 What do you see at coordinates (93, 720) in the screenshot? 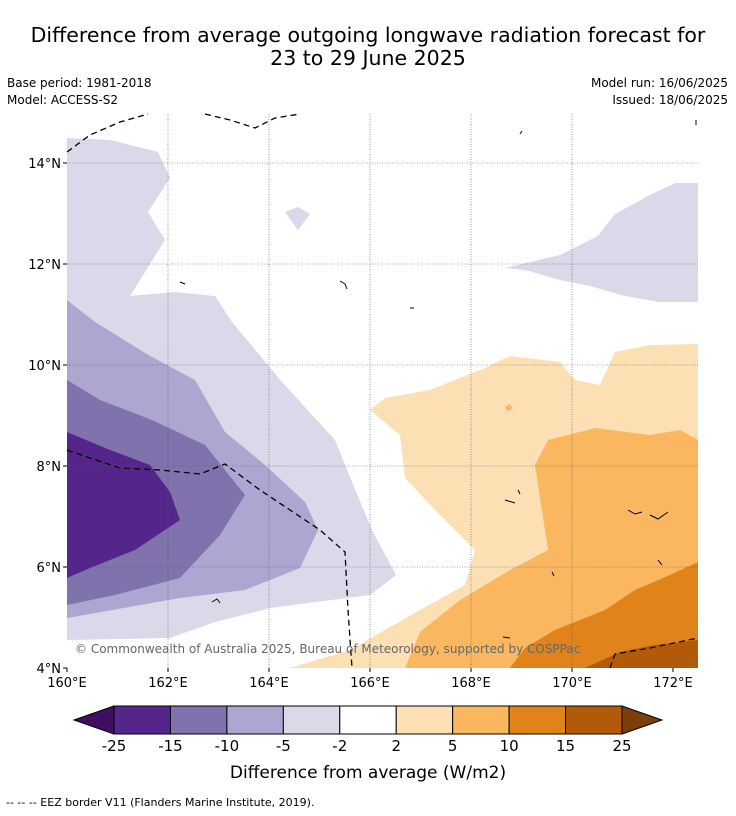
I see `colorbar-low-extension` at bounding box center [93, 720].